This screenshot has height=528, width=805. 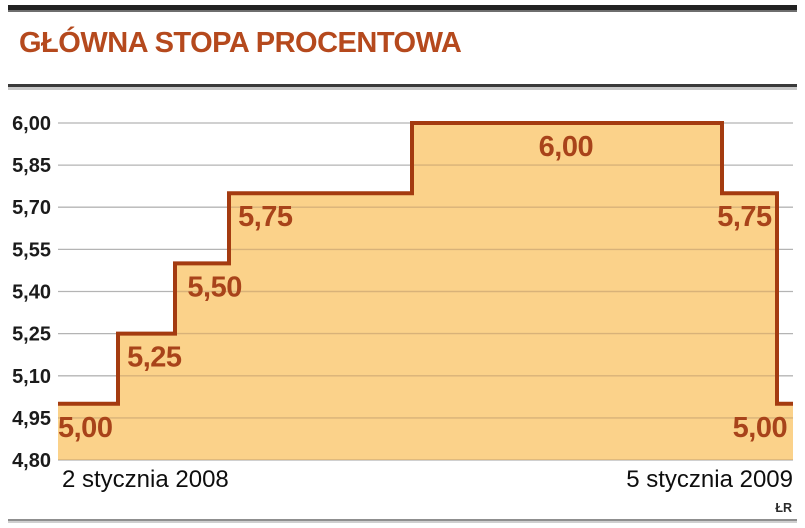 What do you see at coordinates (709, 479) in the screenshot?
I see `x-axis-label-end: 5 stycznia 2009` at bounding box center [709, 479].